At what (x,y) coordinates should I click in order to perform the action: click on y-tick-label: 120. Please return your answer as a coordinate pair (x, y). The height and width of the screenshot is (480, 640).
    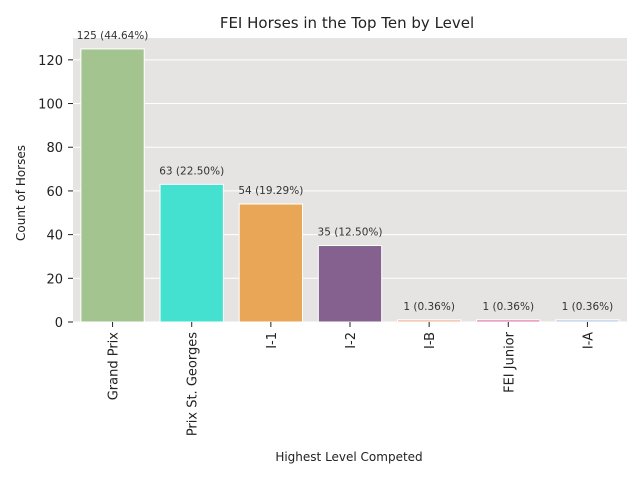
    Looking at the image, I should click on (50, 61).